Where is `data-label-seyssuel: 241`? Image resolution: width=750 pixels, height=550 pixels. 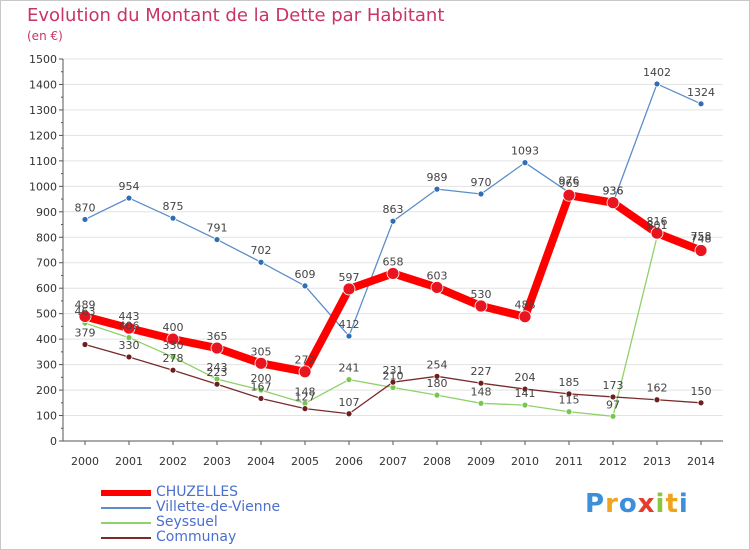
data-label-seyssuel: 241 is located at coordinates (349, 368).